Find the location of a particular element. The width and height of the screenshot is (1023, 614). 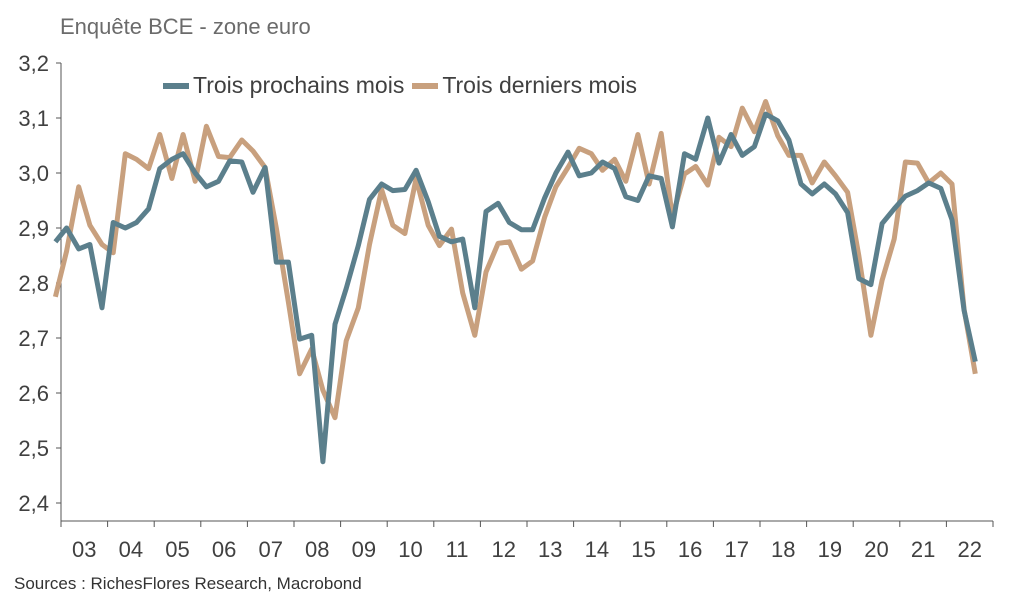

legend-label-series-2: Trois derniers mois is located at coordinates (540, 85).